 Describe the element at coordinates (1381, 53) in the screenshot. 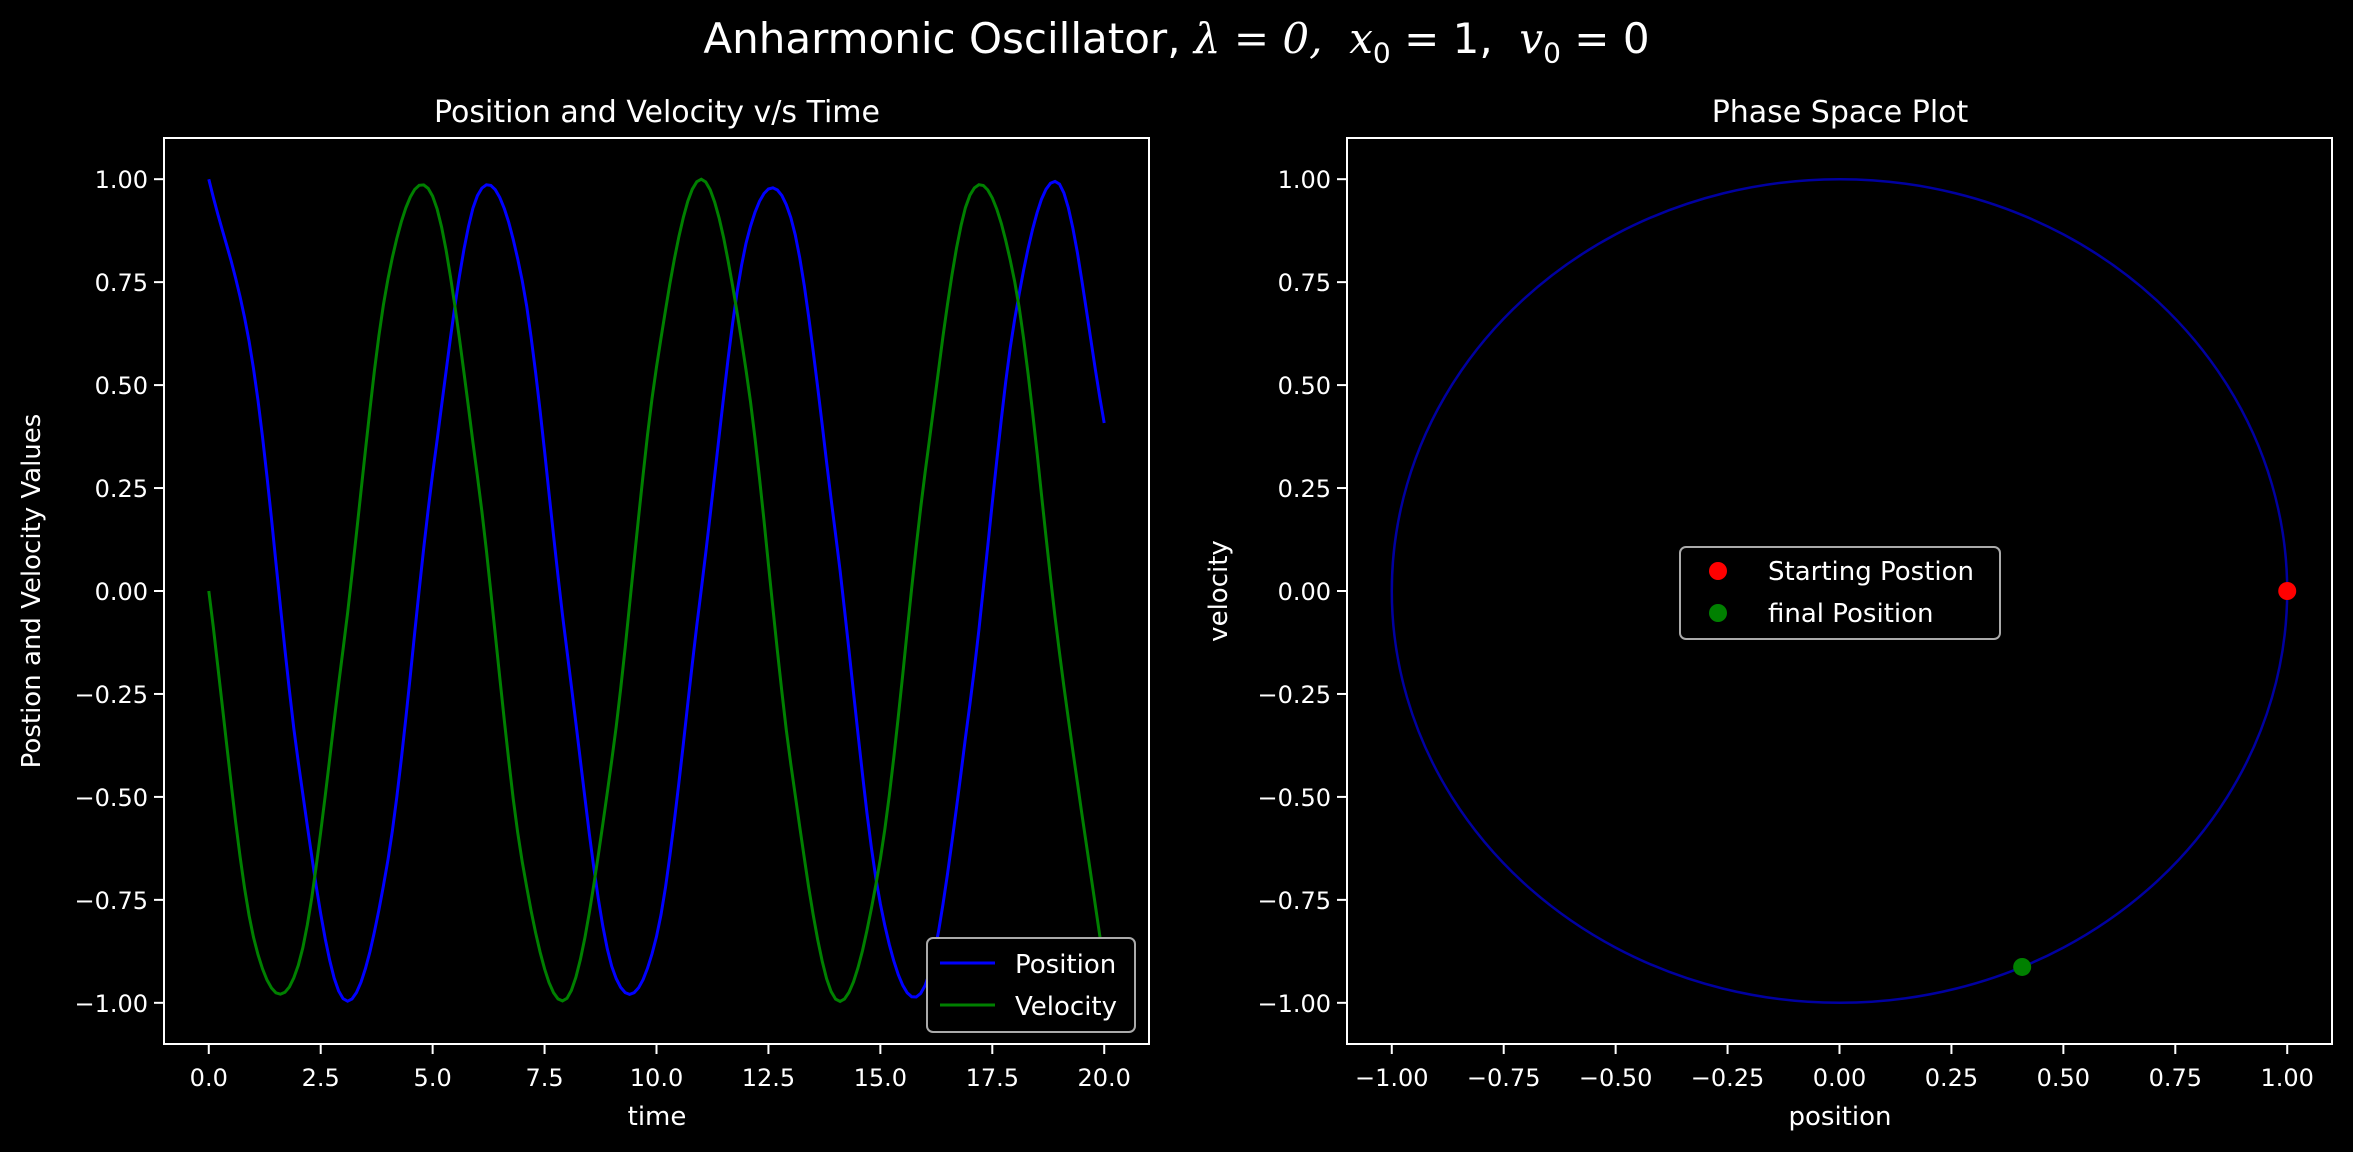

I see `title-x0-sub: 0` at that location.